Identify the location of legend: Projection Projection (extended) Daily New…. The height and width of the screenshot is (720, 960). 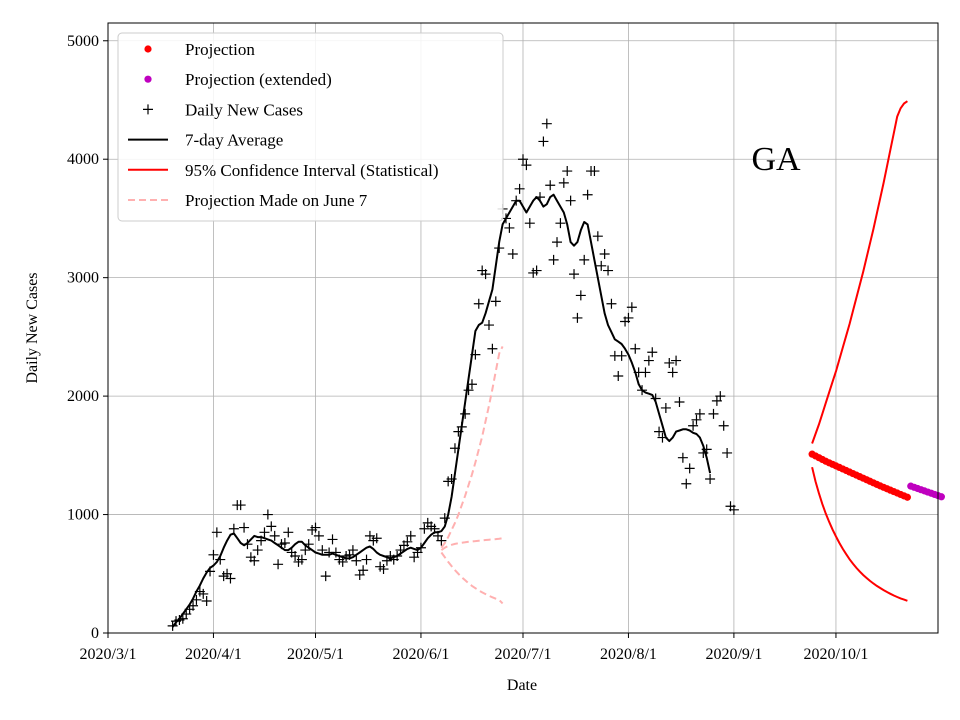
(310, 127).